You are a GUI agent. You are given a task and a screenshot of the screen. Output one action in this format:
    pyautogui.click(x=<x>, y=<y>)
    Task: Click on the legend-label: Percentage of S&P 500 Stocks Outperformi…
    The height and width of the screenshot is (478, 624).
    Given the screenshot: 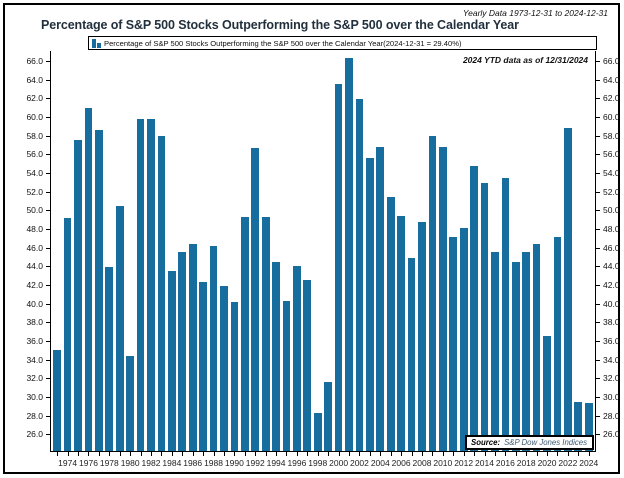 What is the action you would take?
    pyautogui.click(x=283, y=43)
    